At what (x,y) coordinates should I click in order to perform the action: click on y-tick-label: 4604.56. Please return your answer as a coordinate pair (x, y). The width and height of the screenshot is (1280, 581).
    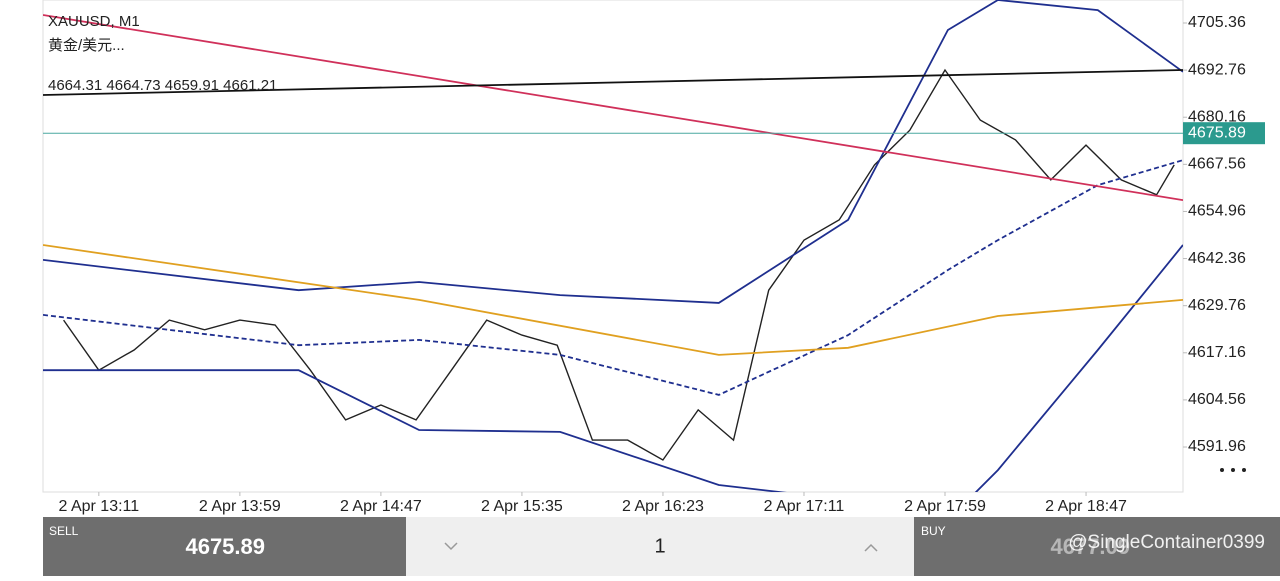
    Looking at the image, I should click on (1217, 399).